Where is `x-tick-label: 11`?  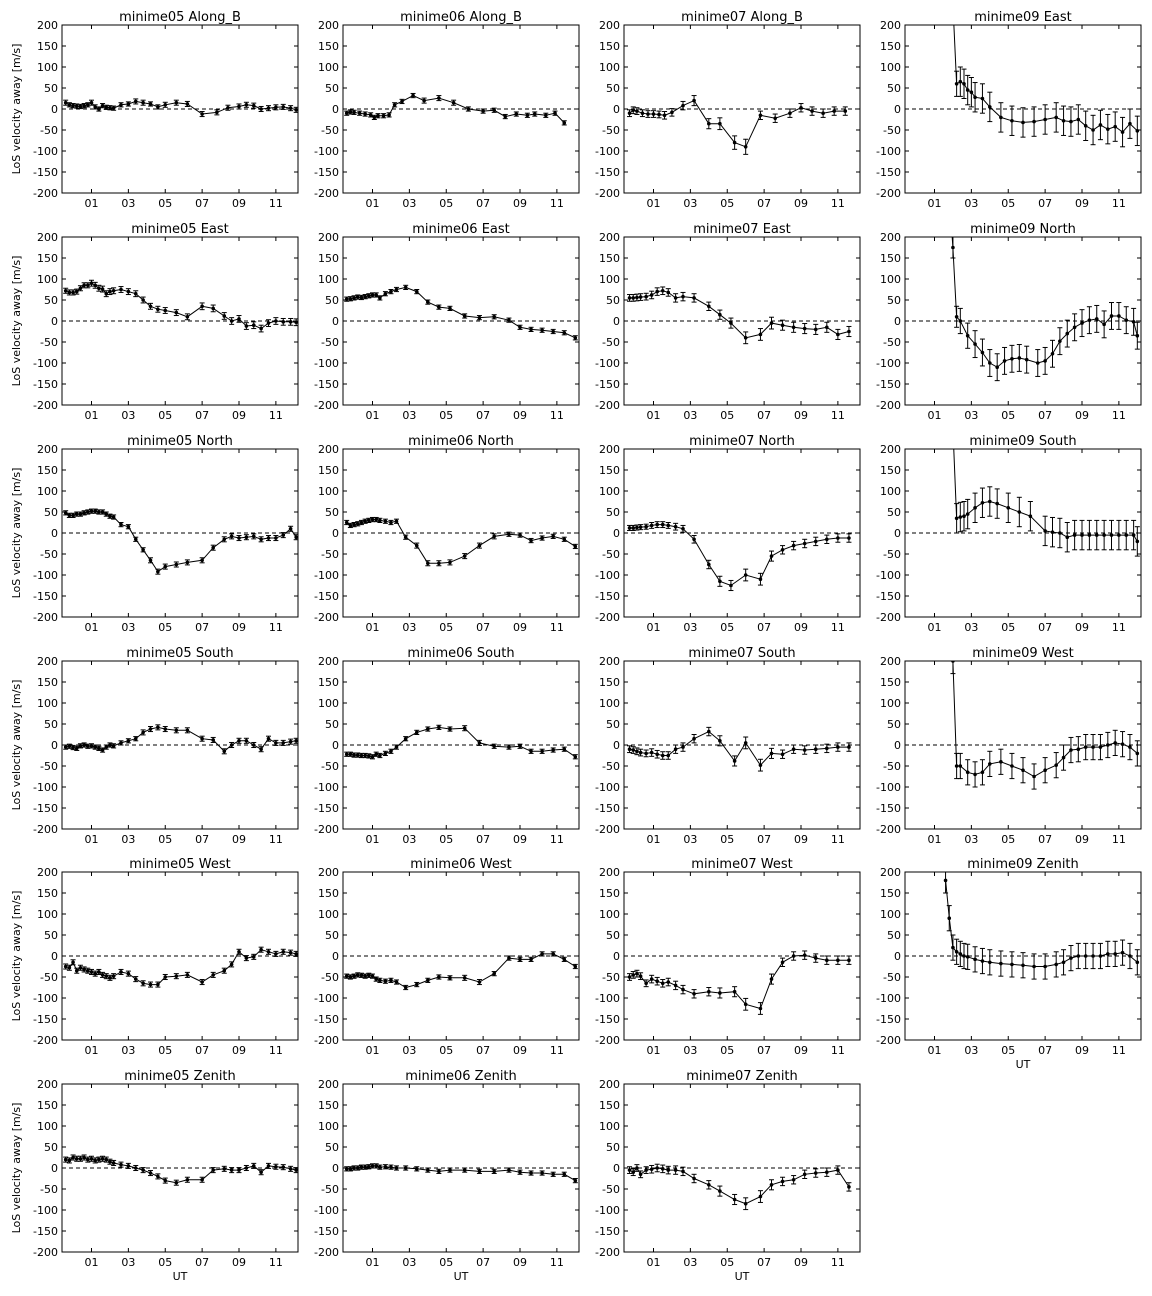
x-tick-label: 11 is located at coordinates (838, 839).